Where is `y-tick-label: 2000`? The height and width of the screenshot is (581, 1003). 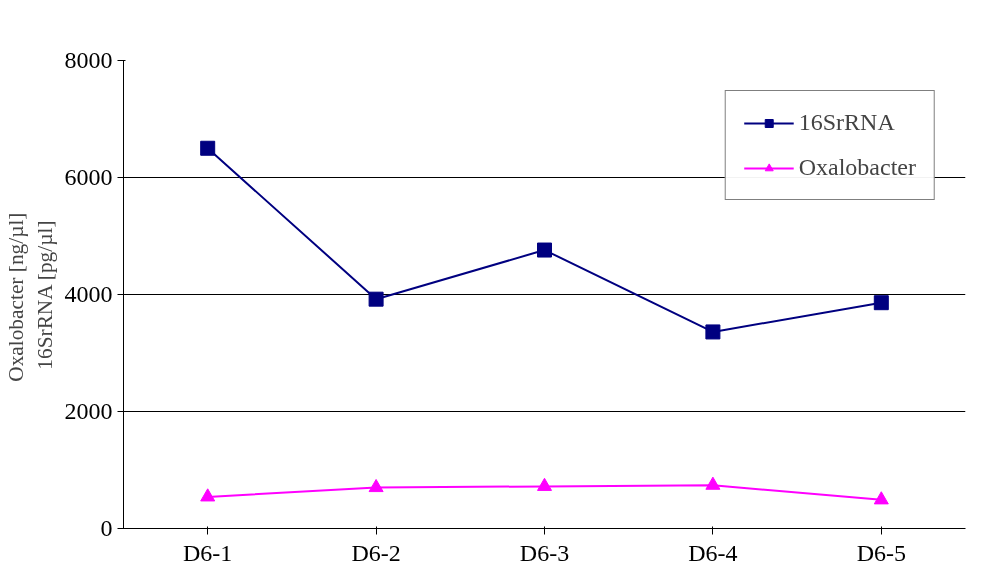 y-tick-label: 2000 is located at coordinates (88, 411).